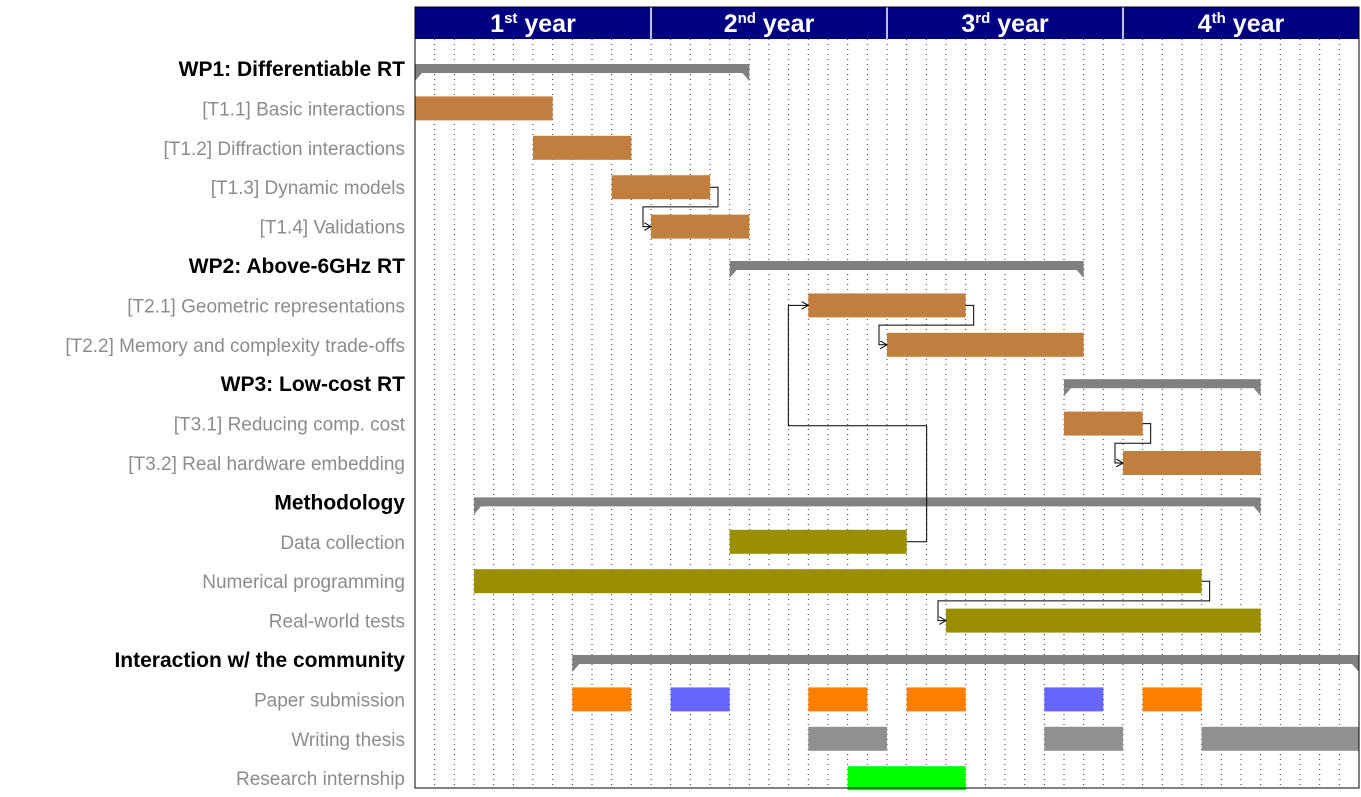 The image size is (1361, 797). Describe the element at coordinates (332, 228) in the screenshot. I see `task-label: [T1.4] Validations` at that location.